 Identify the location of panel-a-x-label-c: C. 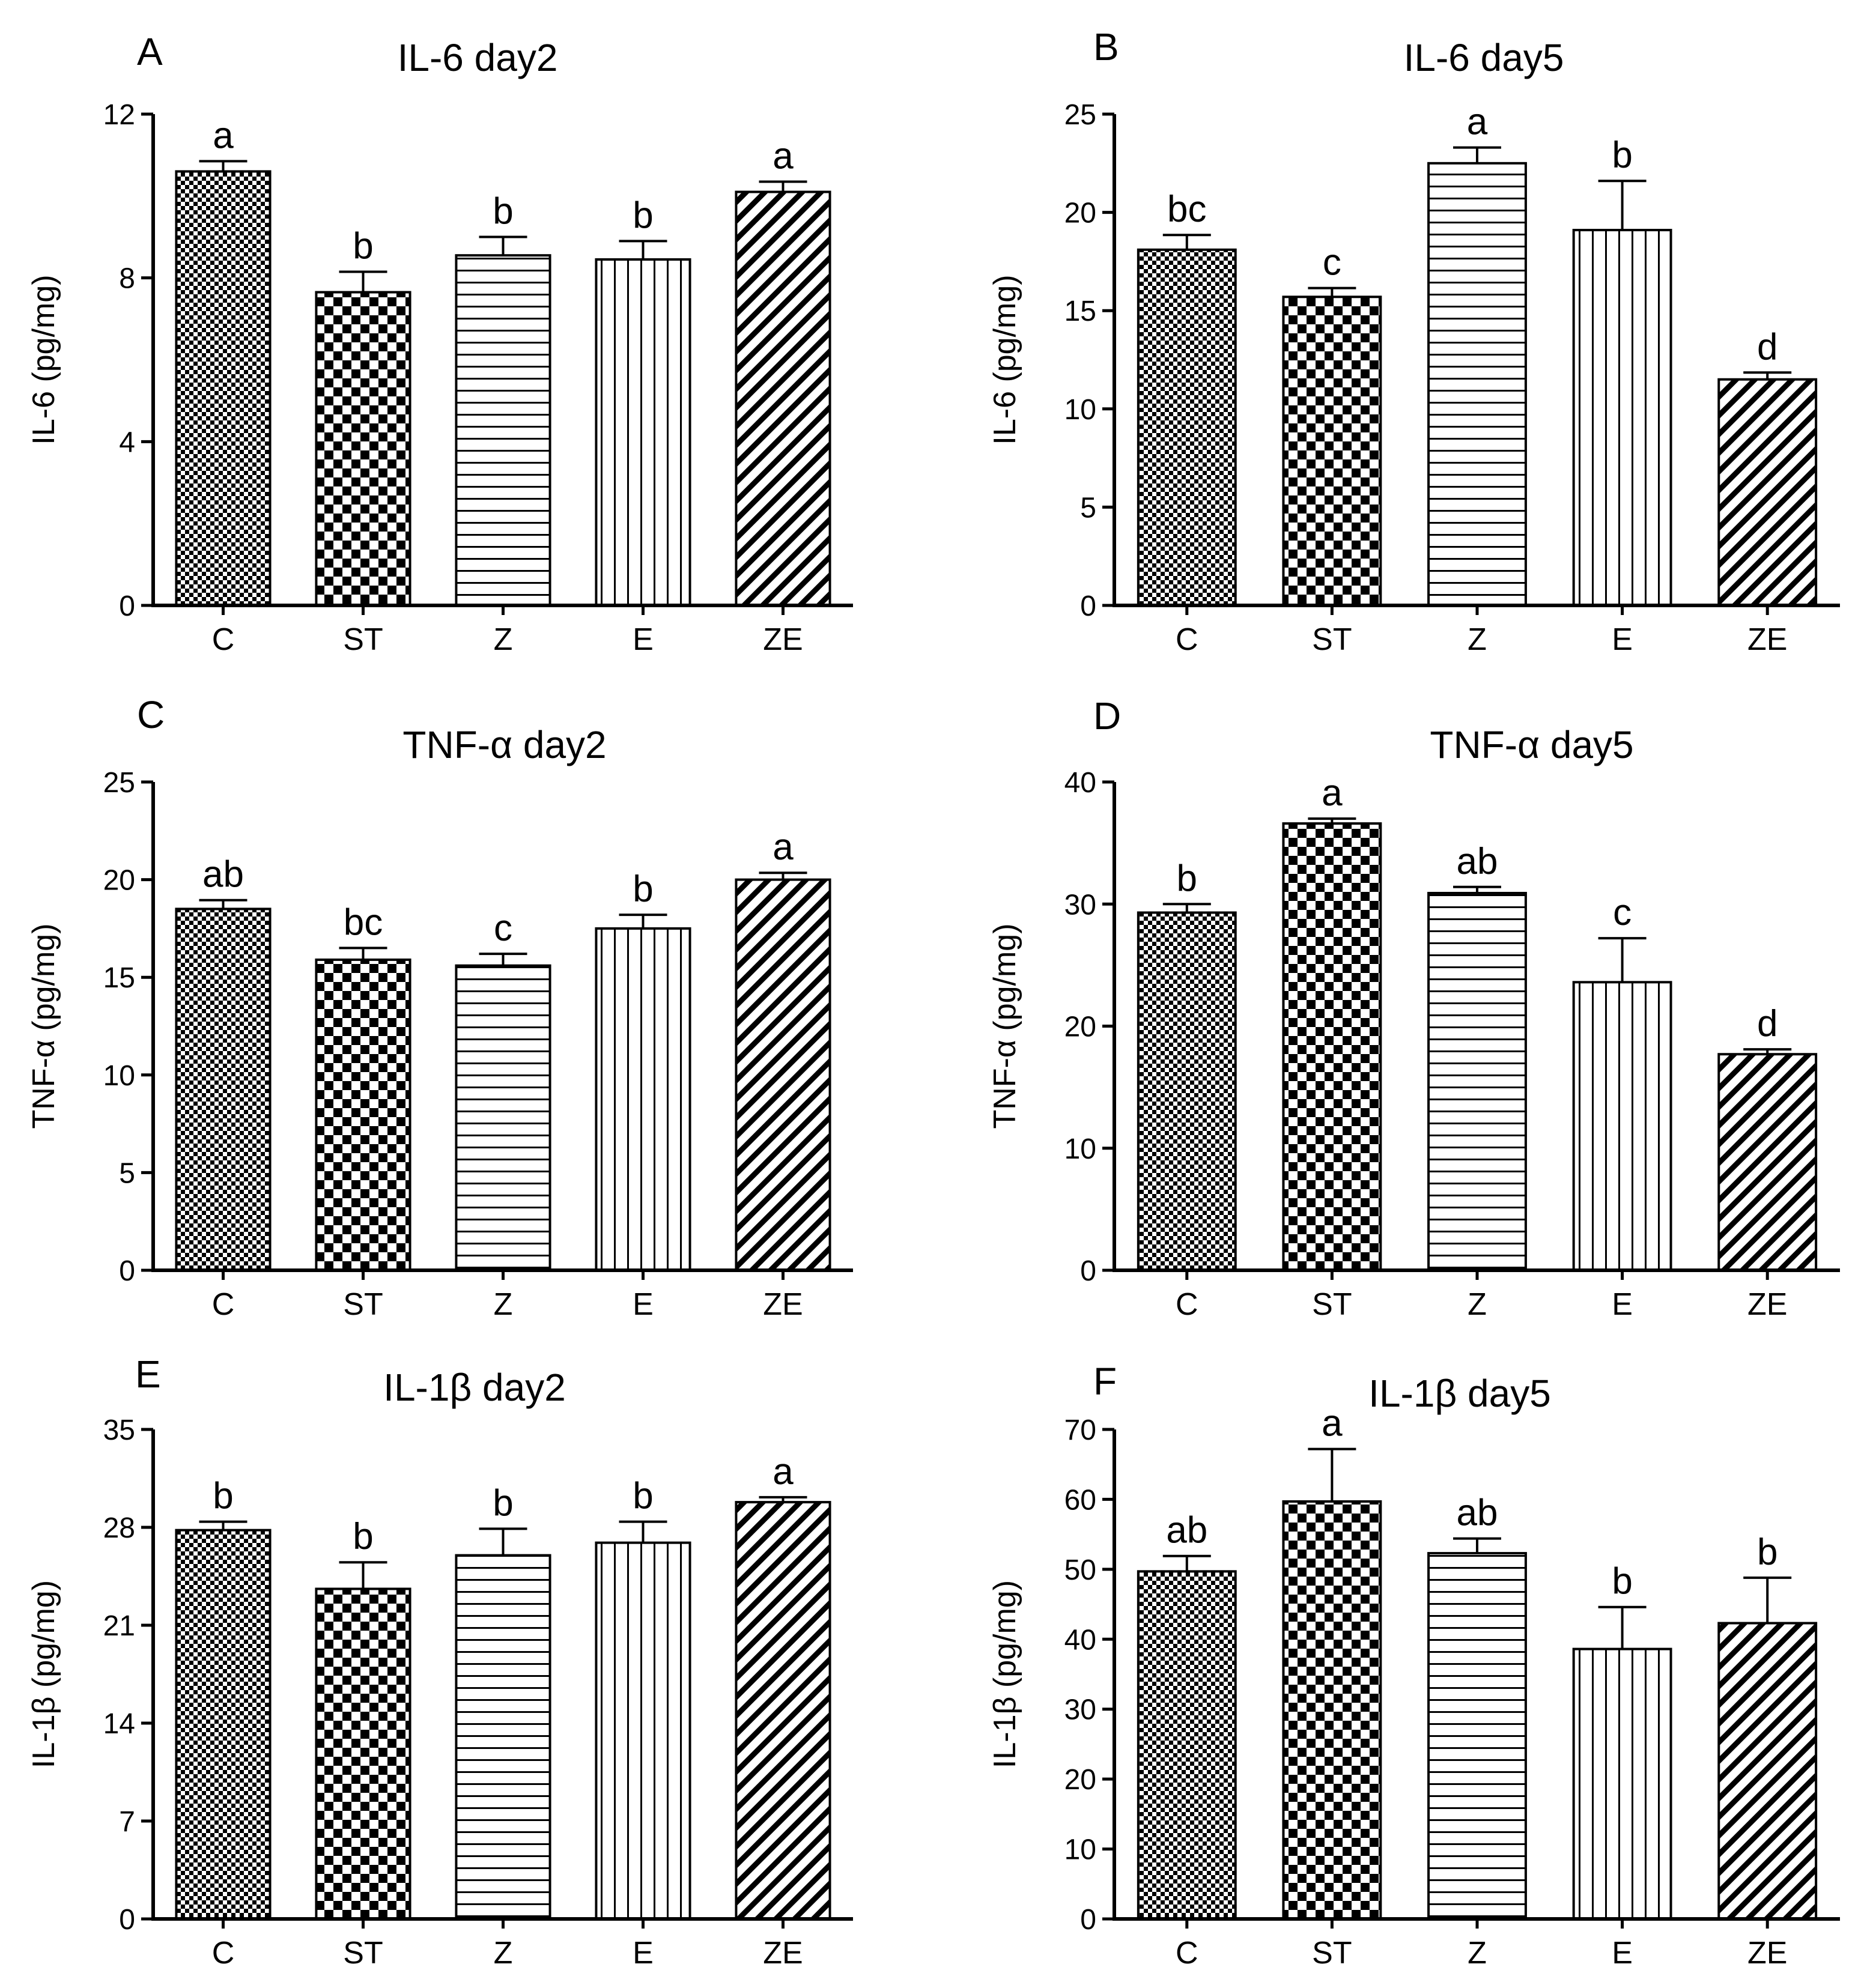
(224, 639).